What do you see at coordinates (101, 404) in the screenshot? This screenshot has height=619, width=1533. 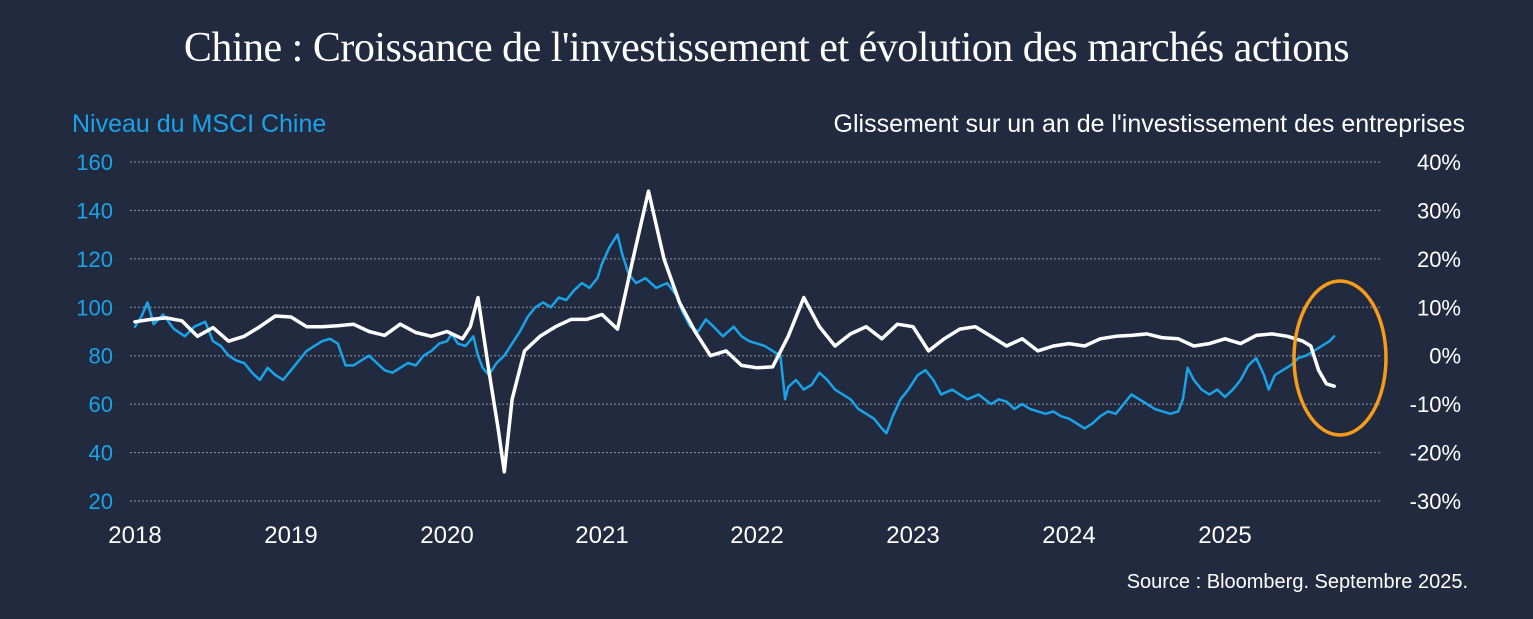 I see `left-tick-label: 60` at bounding box center [101, 404].